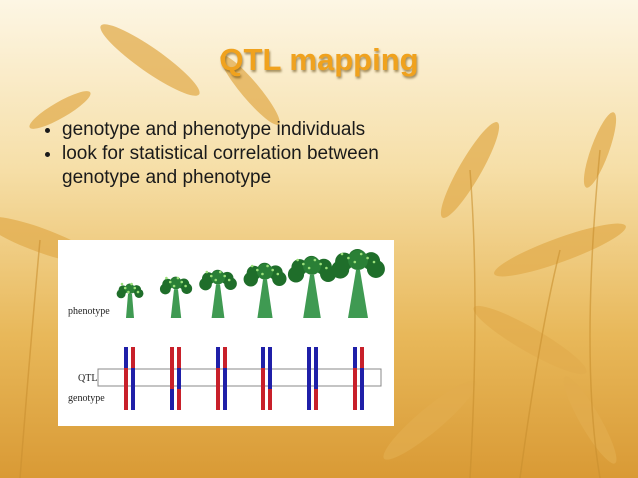 The height and width of the screenshot is (478, 638). What do you see at coordinates (319, 59) in the screenshot?
I see `slide-title: QTL mapping` at bounding box center [319, 59].